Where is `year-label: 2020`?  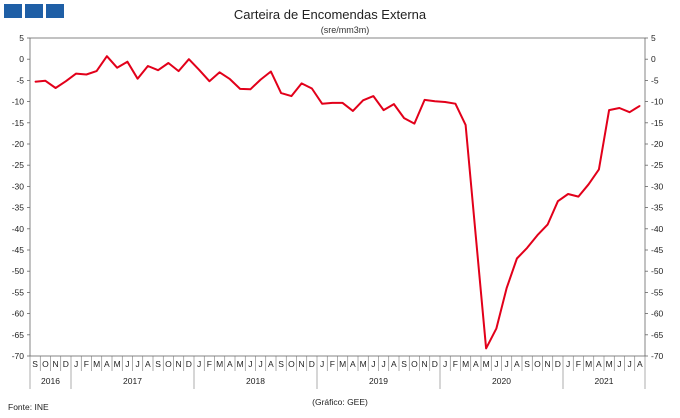
year-label: 2020 is located at coordinates (501, 381).